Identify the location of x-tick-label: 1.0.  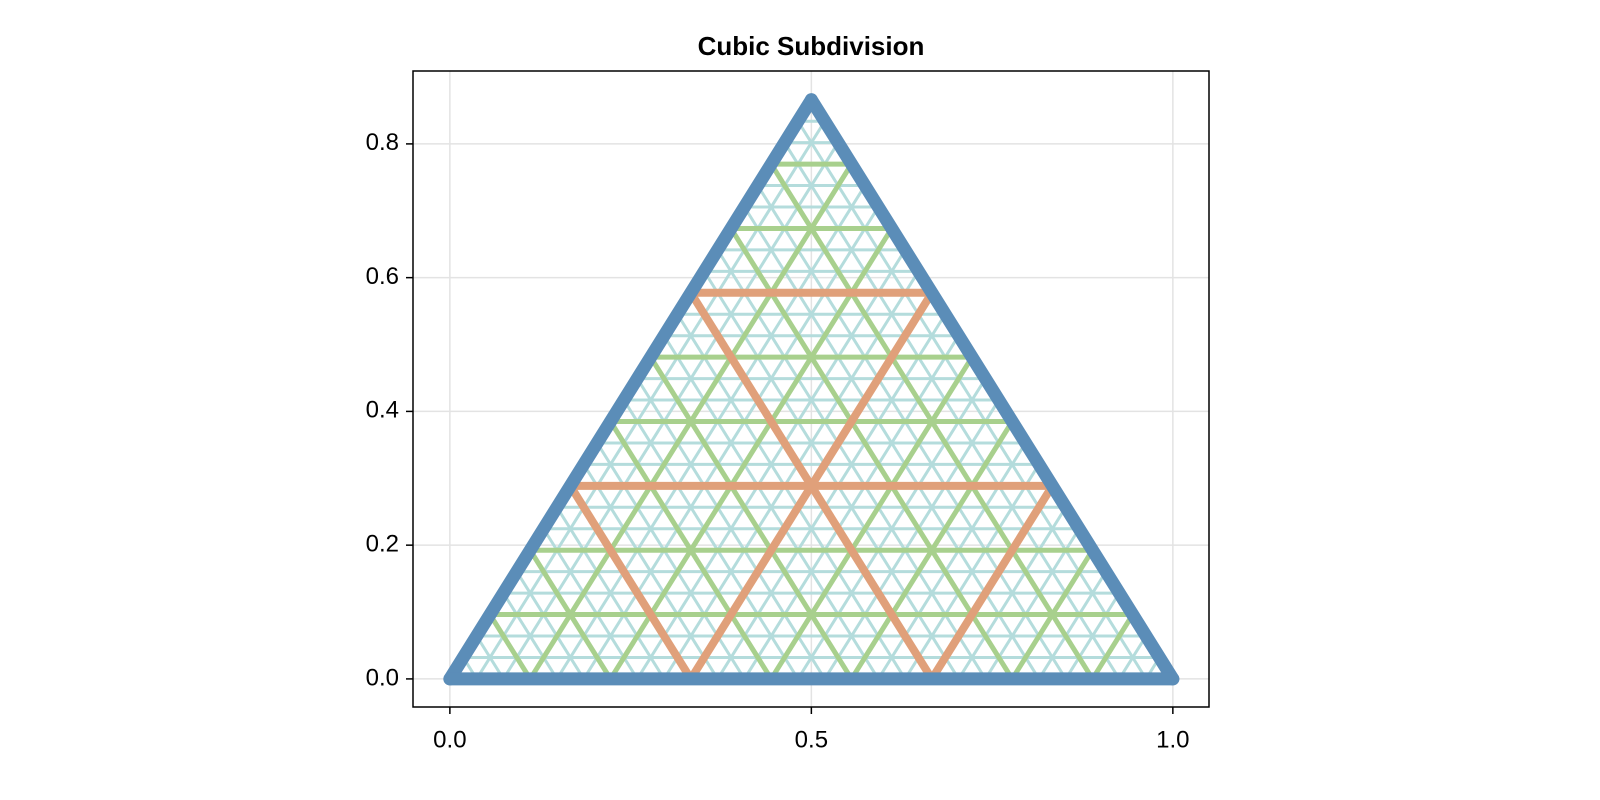
(1172, 739).